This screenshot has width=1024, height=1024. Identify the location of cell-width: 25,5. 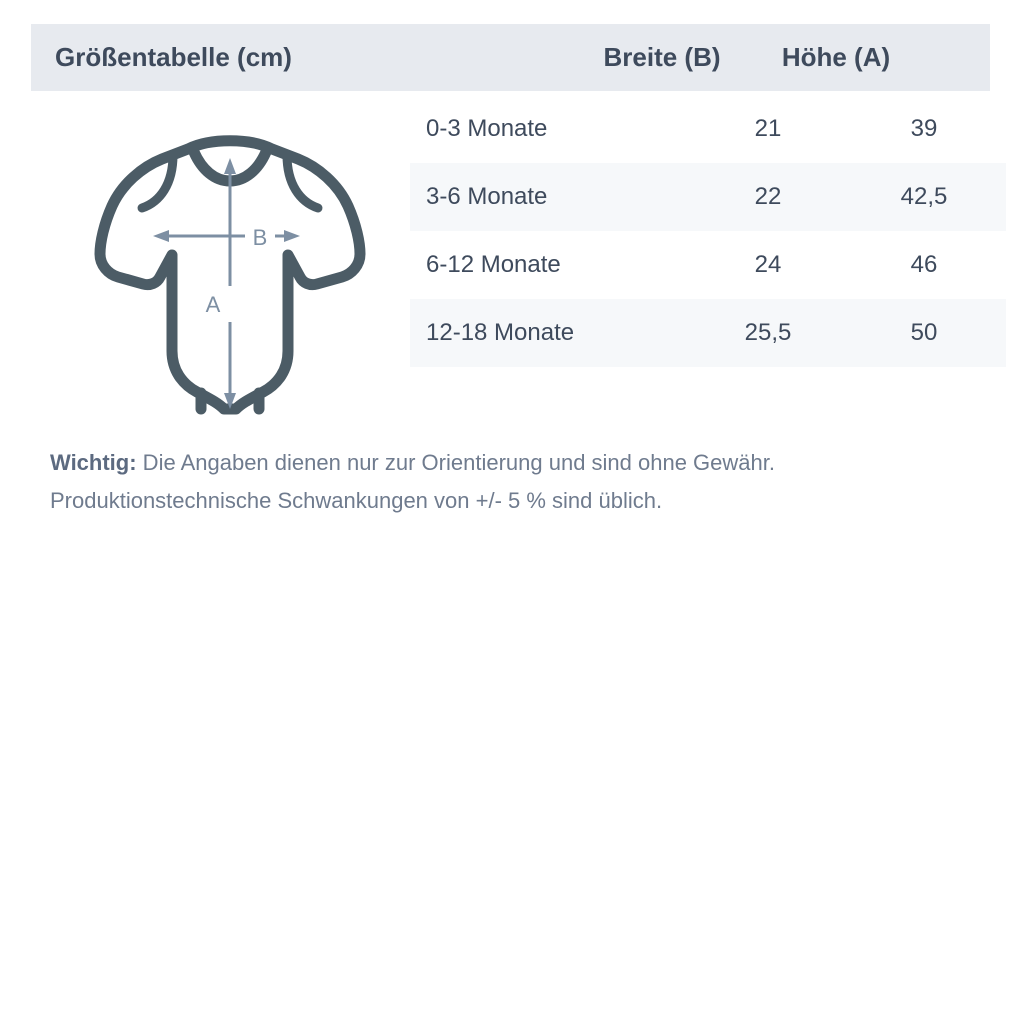
(768, 332).